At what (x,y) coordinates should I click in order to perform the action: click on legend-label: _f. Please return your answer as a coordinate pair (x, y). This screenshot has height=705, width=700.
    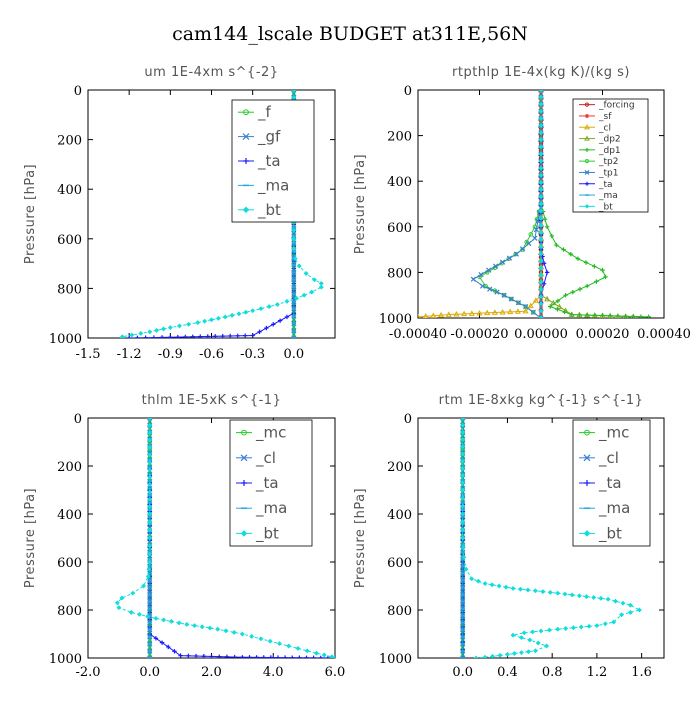
    Looking at the image, I should click on (264, 112).